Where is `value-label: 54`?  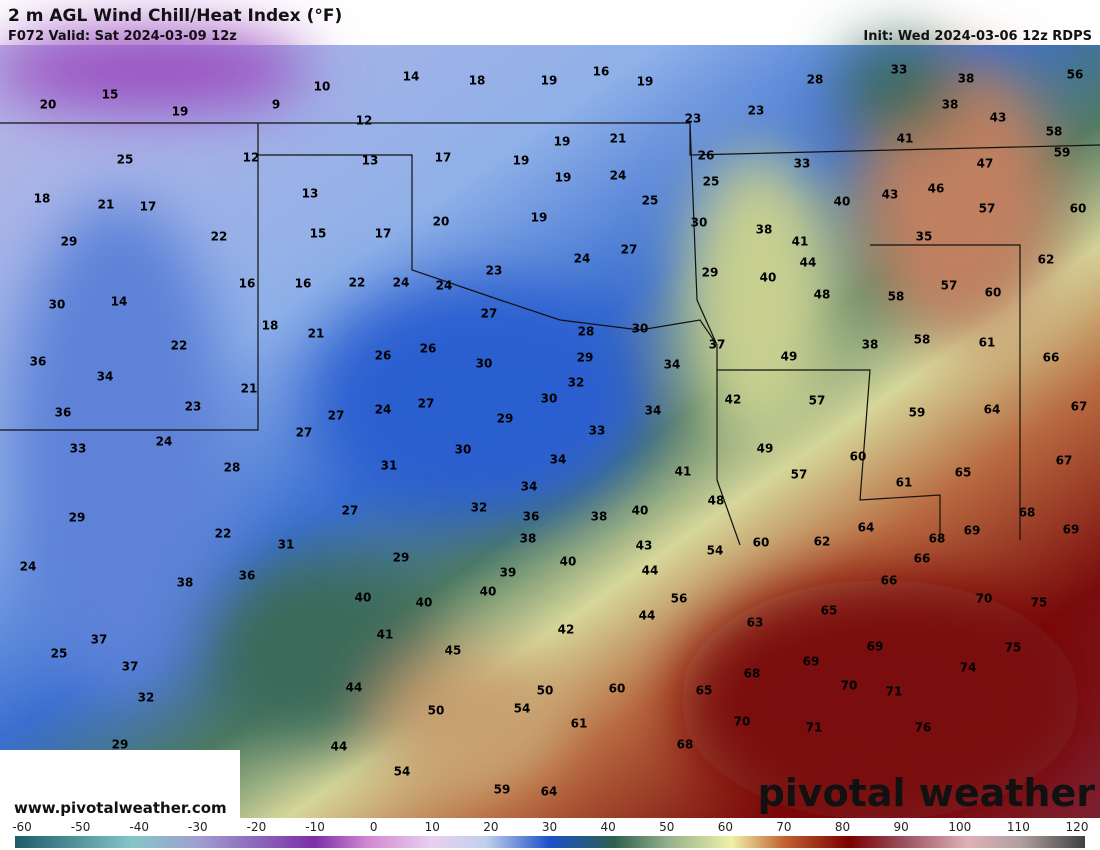 value-label: 54 is located at coordinates (522, 709).